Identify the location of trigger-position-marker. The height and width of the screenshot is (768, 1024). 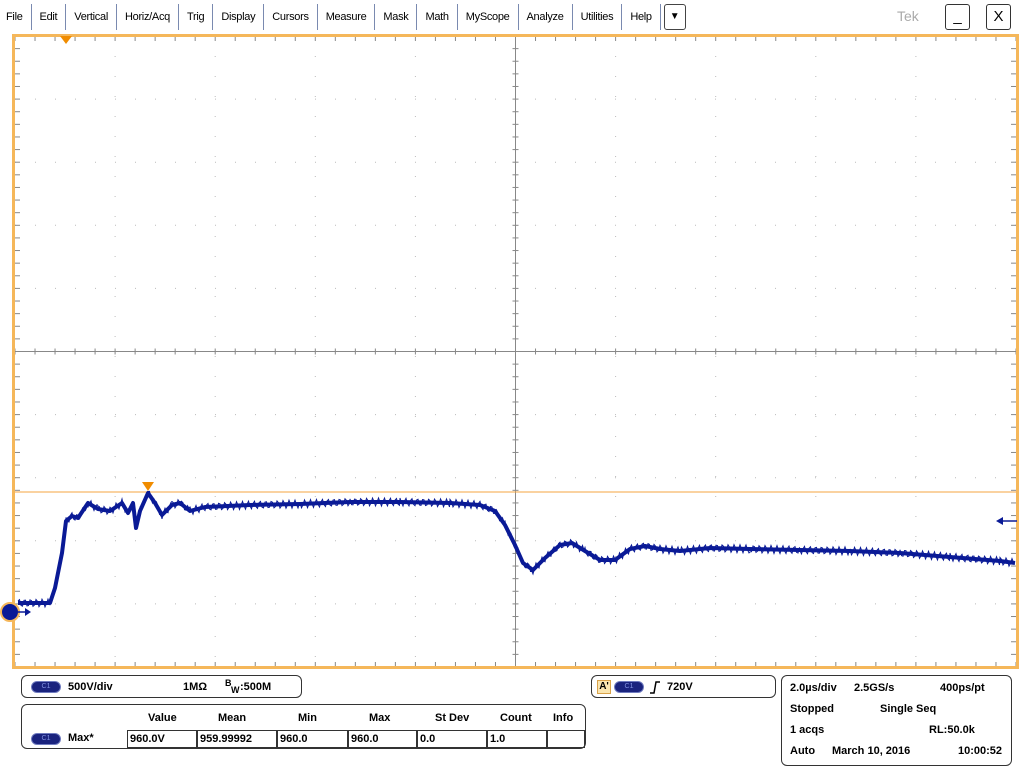
(66, 40).